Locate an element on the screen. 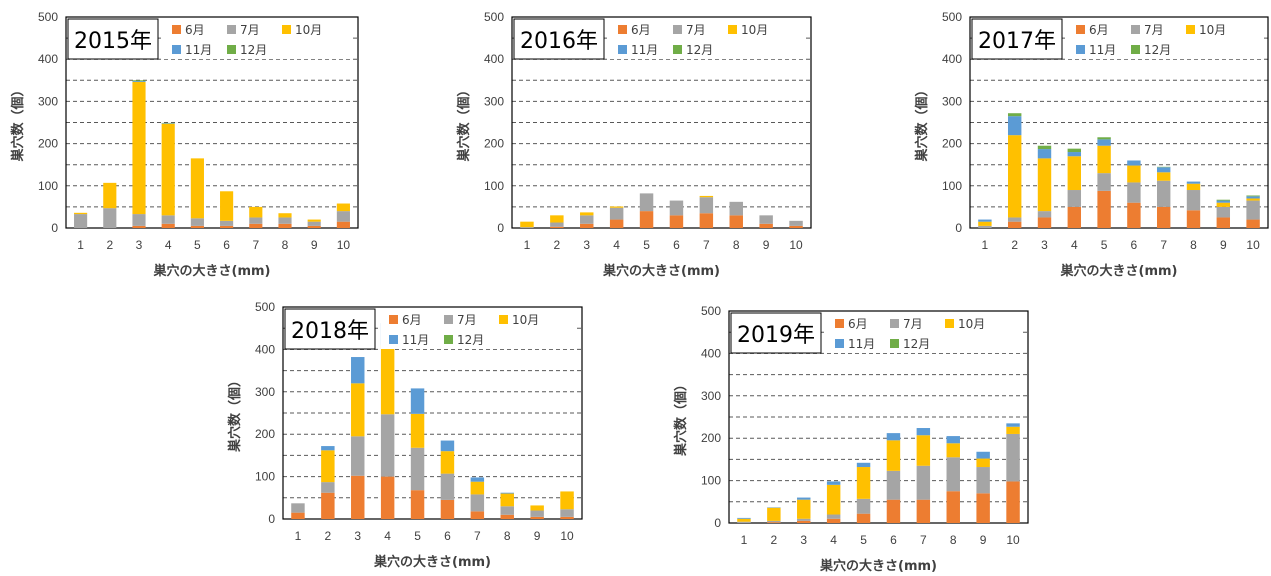 Image resolution: width=1271 pixels, height=576 pixels. bar-segment-6月-3 is located at coordinates (358, 497).